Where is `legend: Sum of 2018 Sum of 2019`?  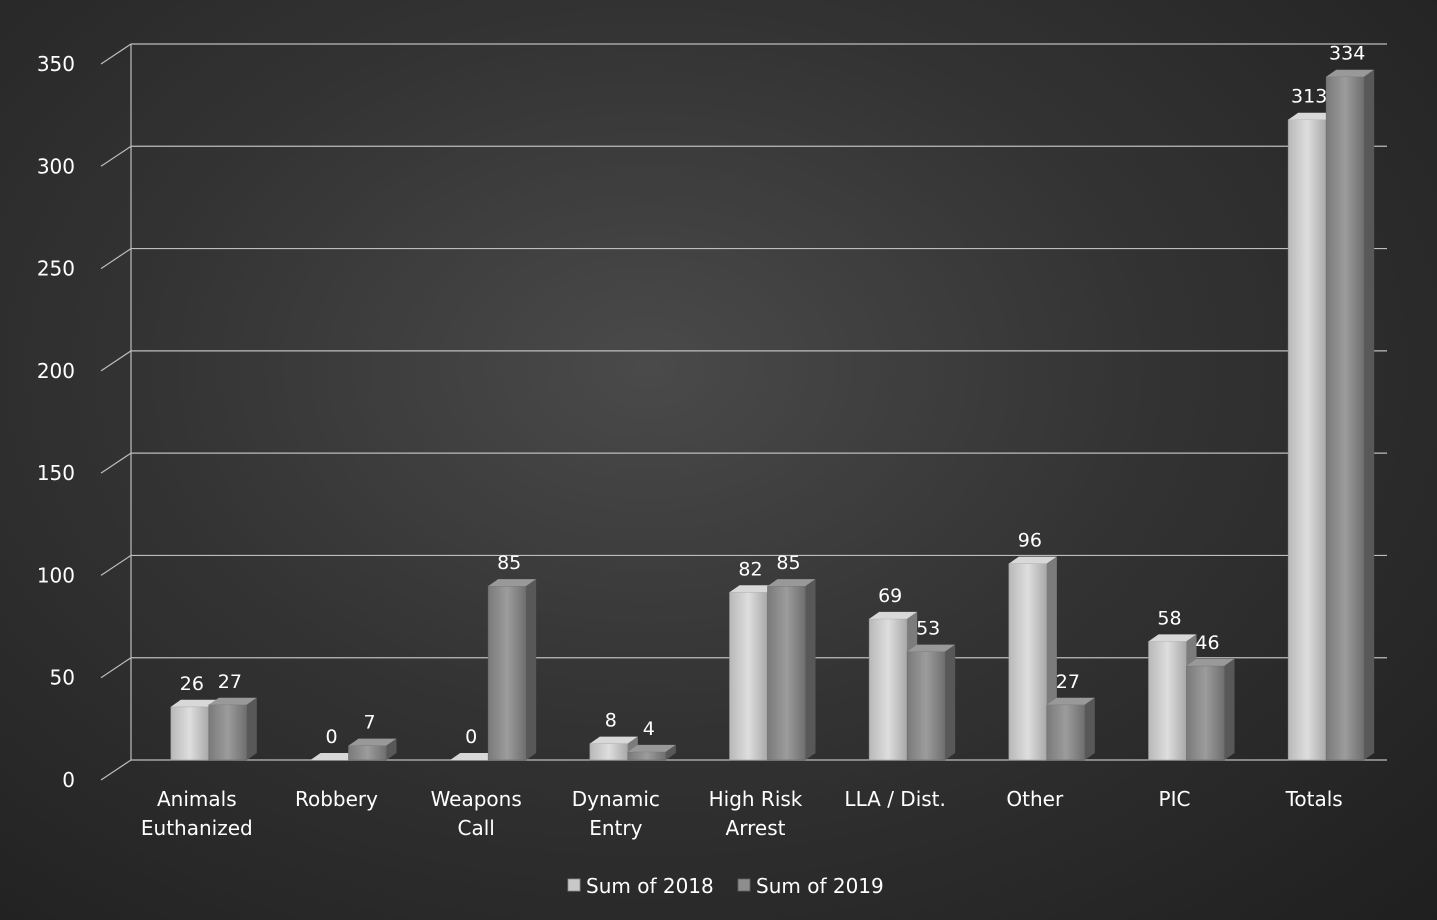 legend: Sum of 2018 Sum of 2019 is located at coordinates (725, 886).